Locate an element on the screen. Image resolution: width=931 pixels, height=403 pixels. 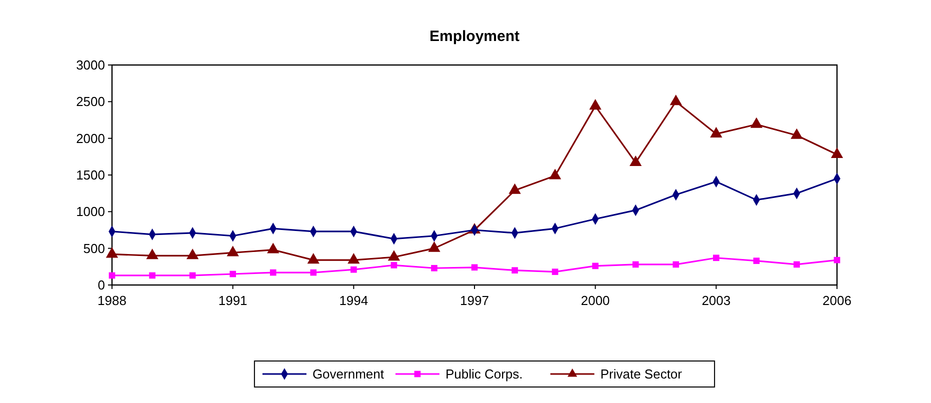
y-tick-label: 1500 is located at coordinates (90, 175).